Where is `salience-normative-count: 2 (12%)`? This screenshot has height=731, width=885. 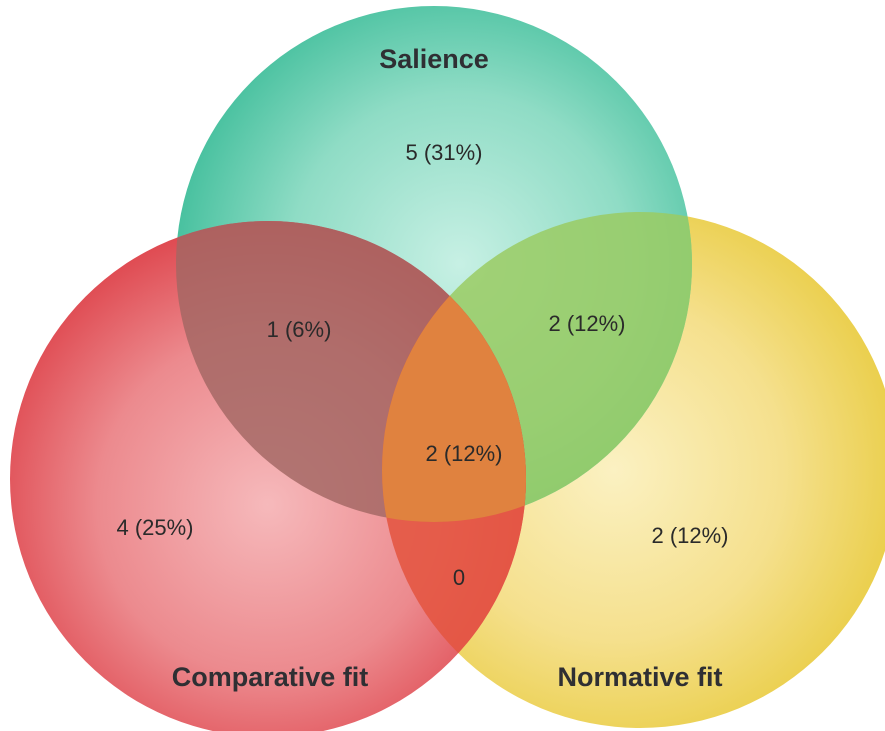
salience-normative-count: 2 (12%) is located at coordinates (586, 323).